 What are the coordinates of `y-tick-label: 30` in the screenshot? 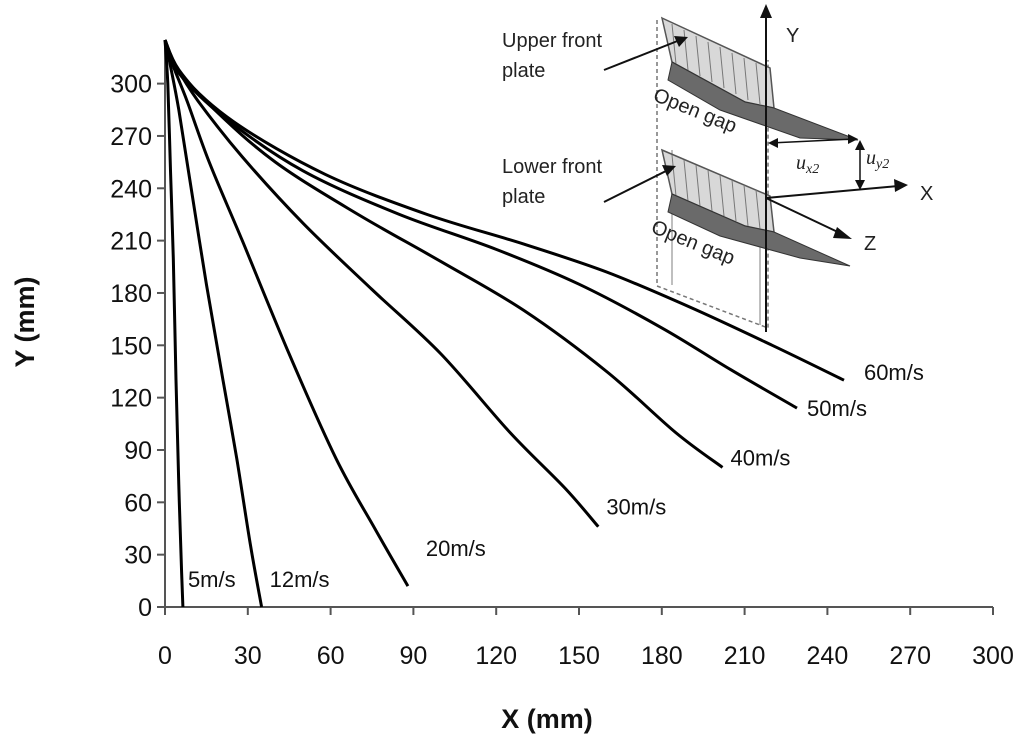 It's located at (138, 556).